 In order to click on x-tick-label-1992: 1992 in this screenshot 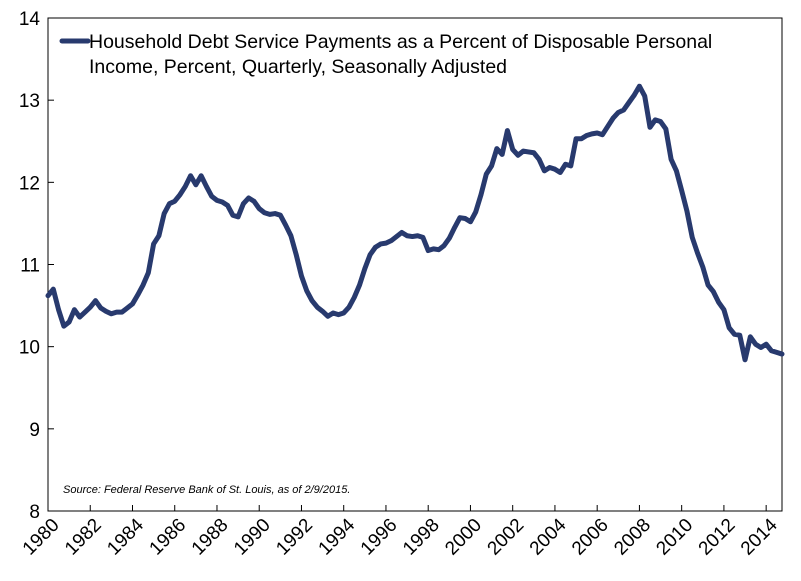, I will do `click(294, 537)`.